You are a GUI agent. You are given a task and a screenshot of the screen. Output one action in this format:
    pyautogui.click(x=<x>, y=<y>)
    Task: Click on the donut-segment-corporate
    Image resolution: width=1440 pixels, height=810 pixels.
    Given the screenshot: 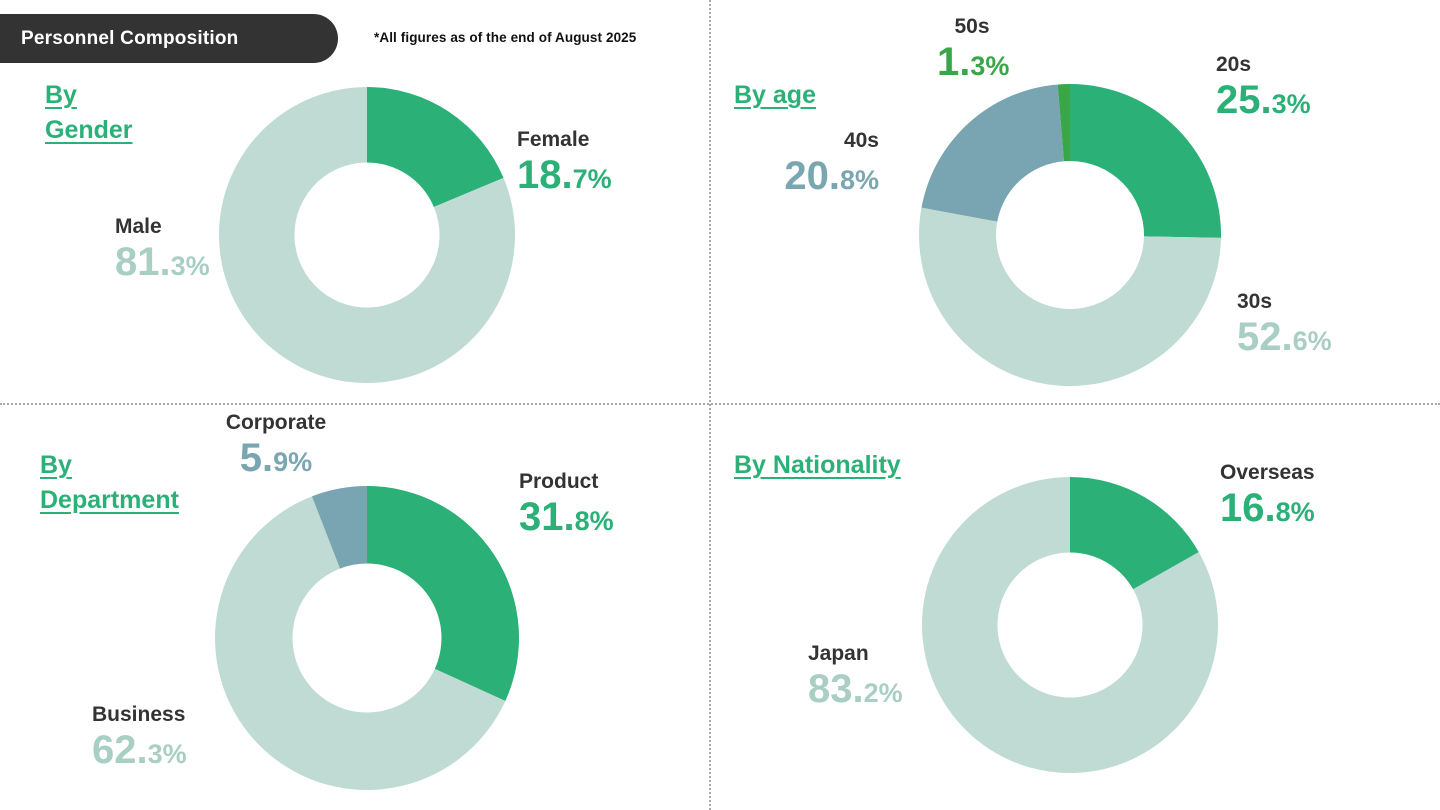 What is the action you would take?
    pyautogui.click(x=339, y=527)
    